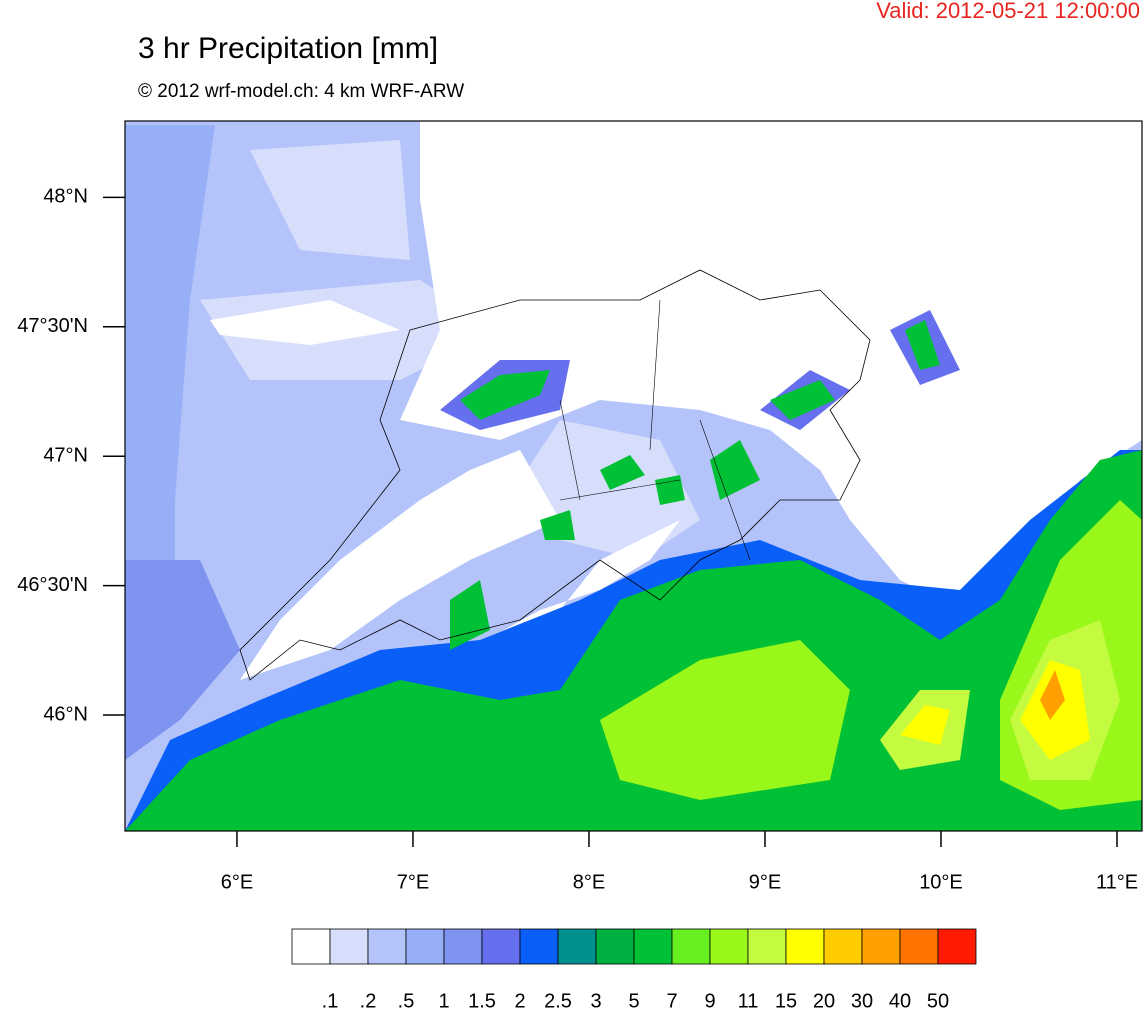  I want to click on chart-subtitle: © 2012 wrf-model.ch: 4 km WRF-ARW, so click(301, 91).